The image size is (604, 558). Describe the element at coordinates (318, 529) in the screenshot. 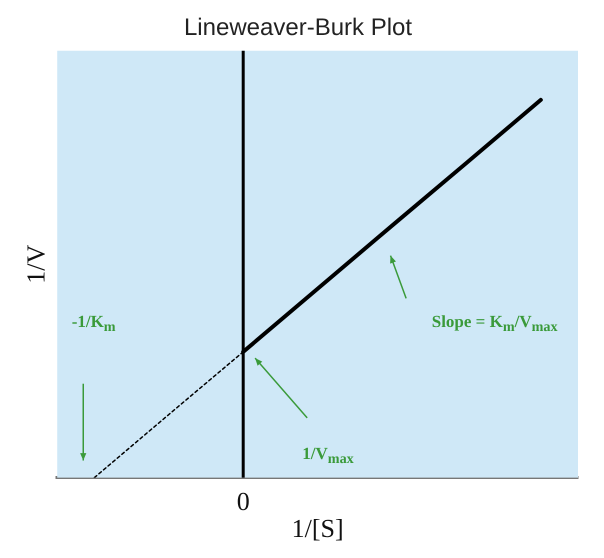

I see `x-axis-title: 1/[S]` at that location.